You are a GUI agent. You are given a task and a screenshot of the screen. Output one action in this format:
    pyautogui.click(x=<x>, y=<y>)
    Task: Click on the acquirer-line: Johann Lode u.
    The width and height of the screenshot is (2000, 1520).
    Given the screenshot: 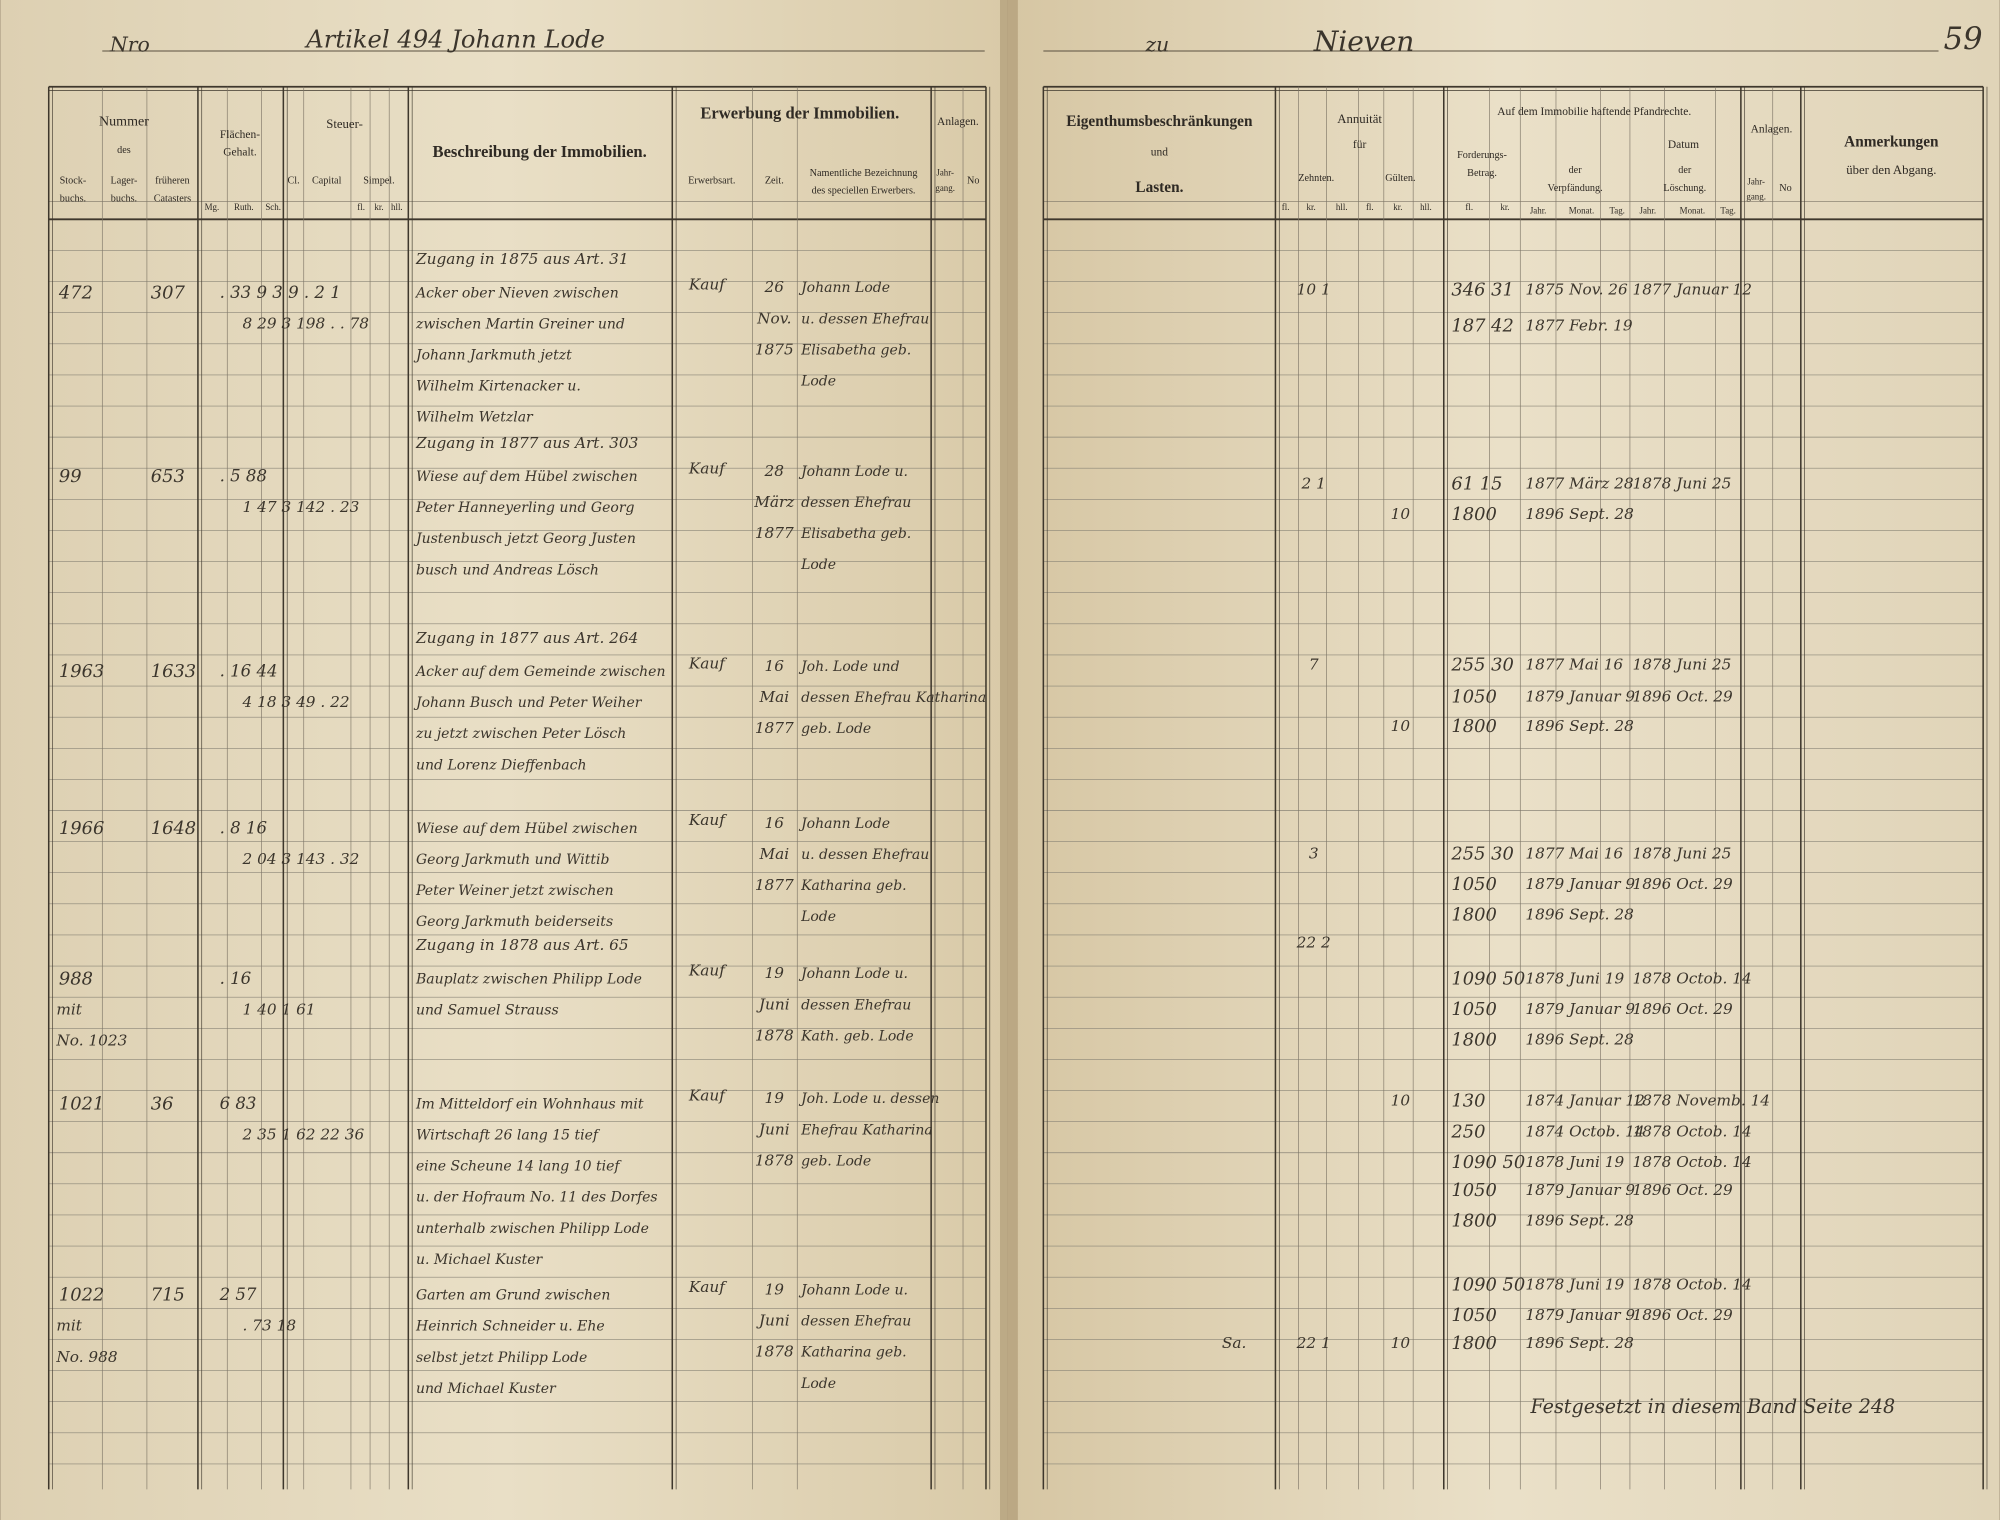 What is the action you would take?
    pyautogui.click(x=853, y=1290)
    